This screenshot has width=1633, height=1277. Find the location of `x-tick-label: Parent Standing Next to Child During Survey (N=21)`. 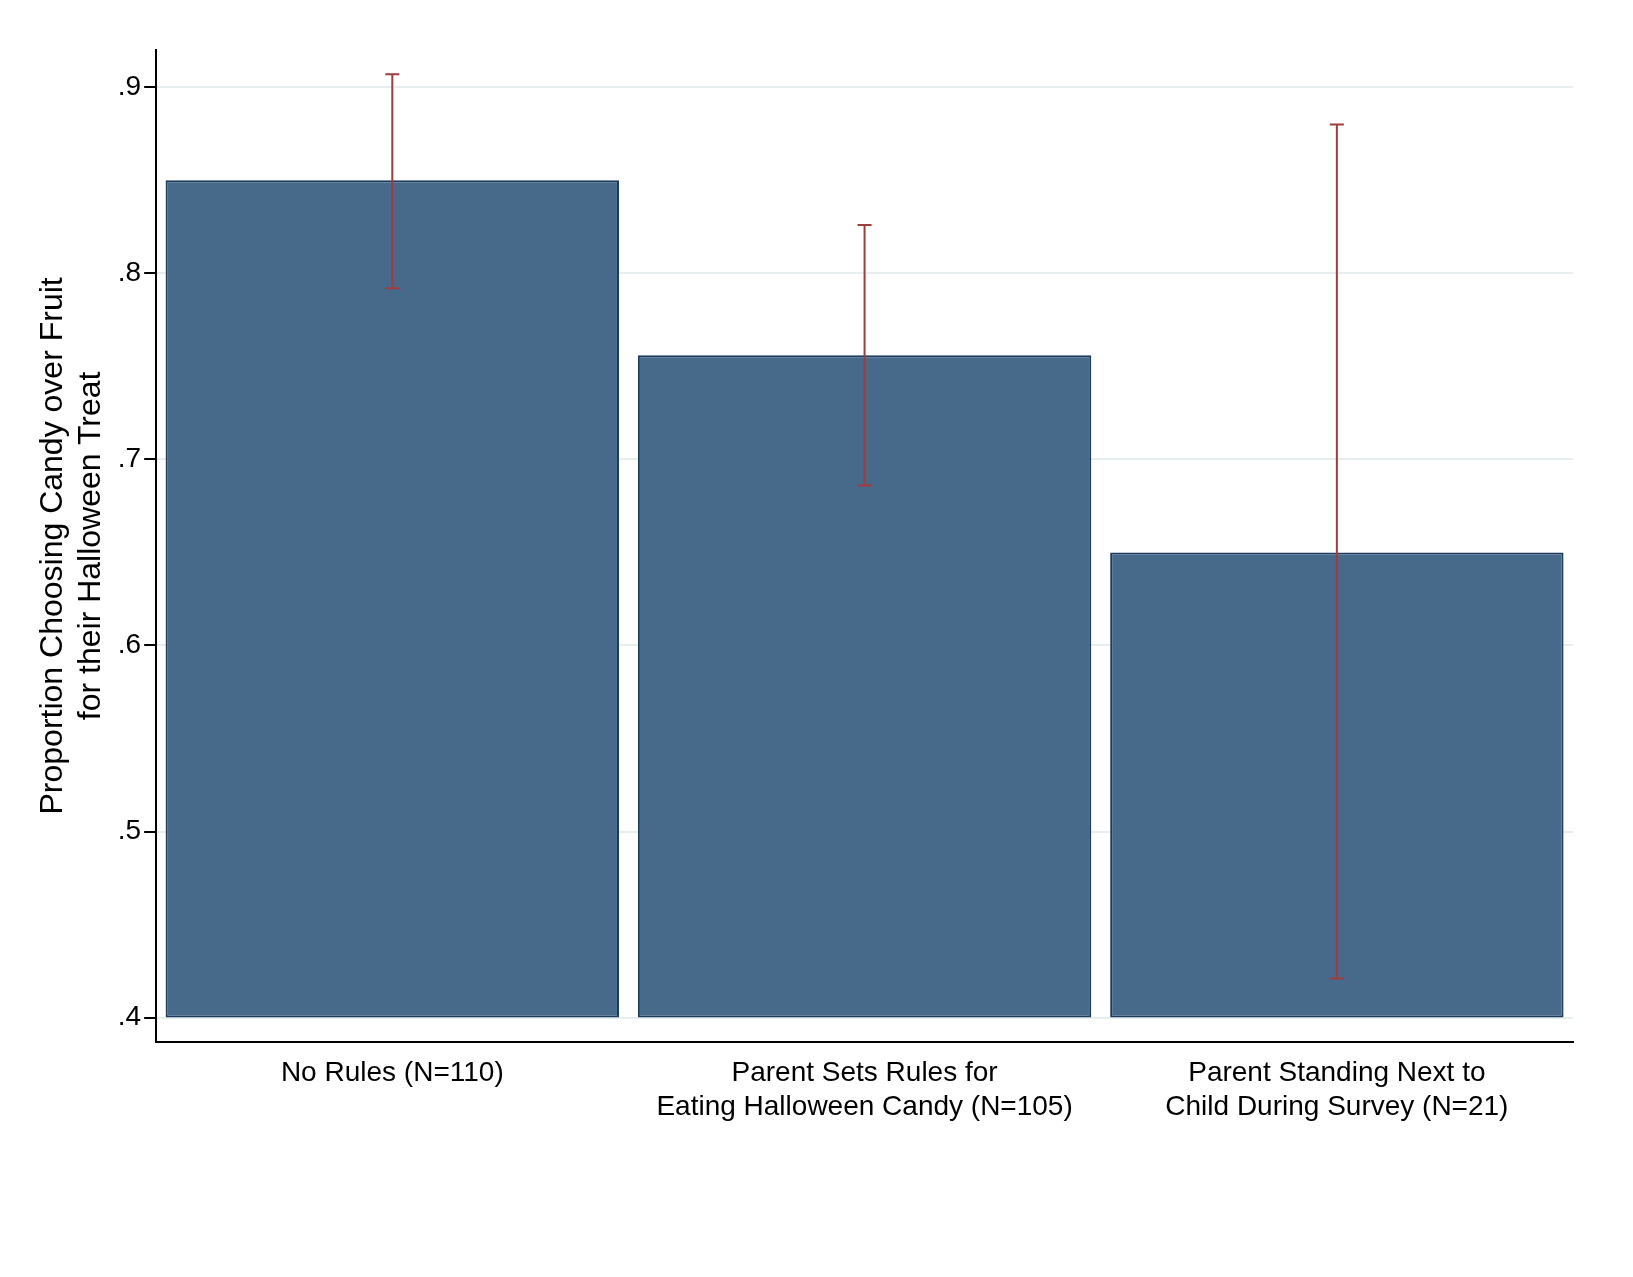

x-tick-label: Parent Standing Next to Child During Survey (N=21) is located at coordinates (1337, 1088).